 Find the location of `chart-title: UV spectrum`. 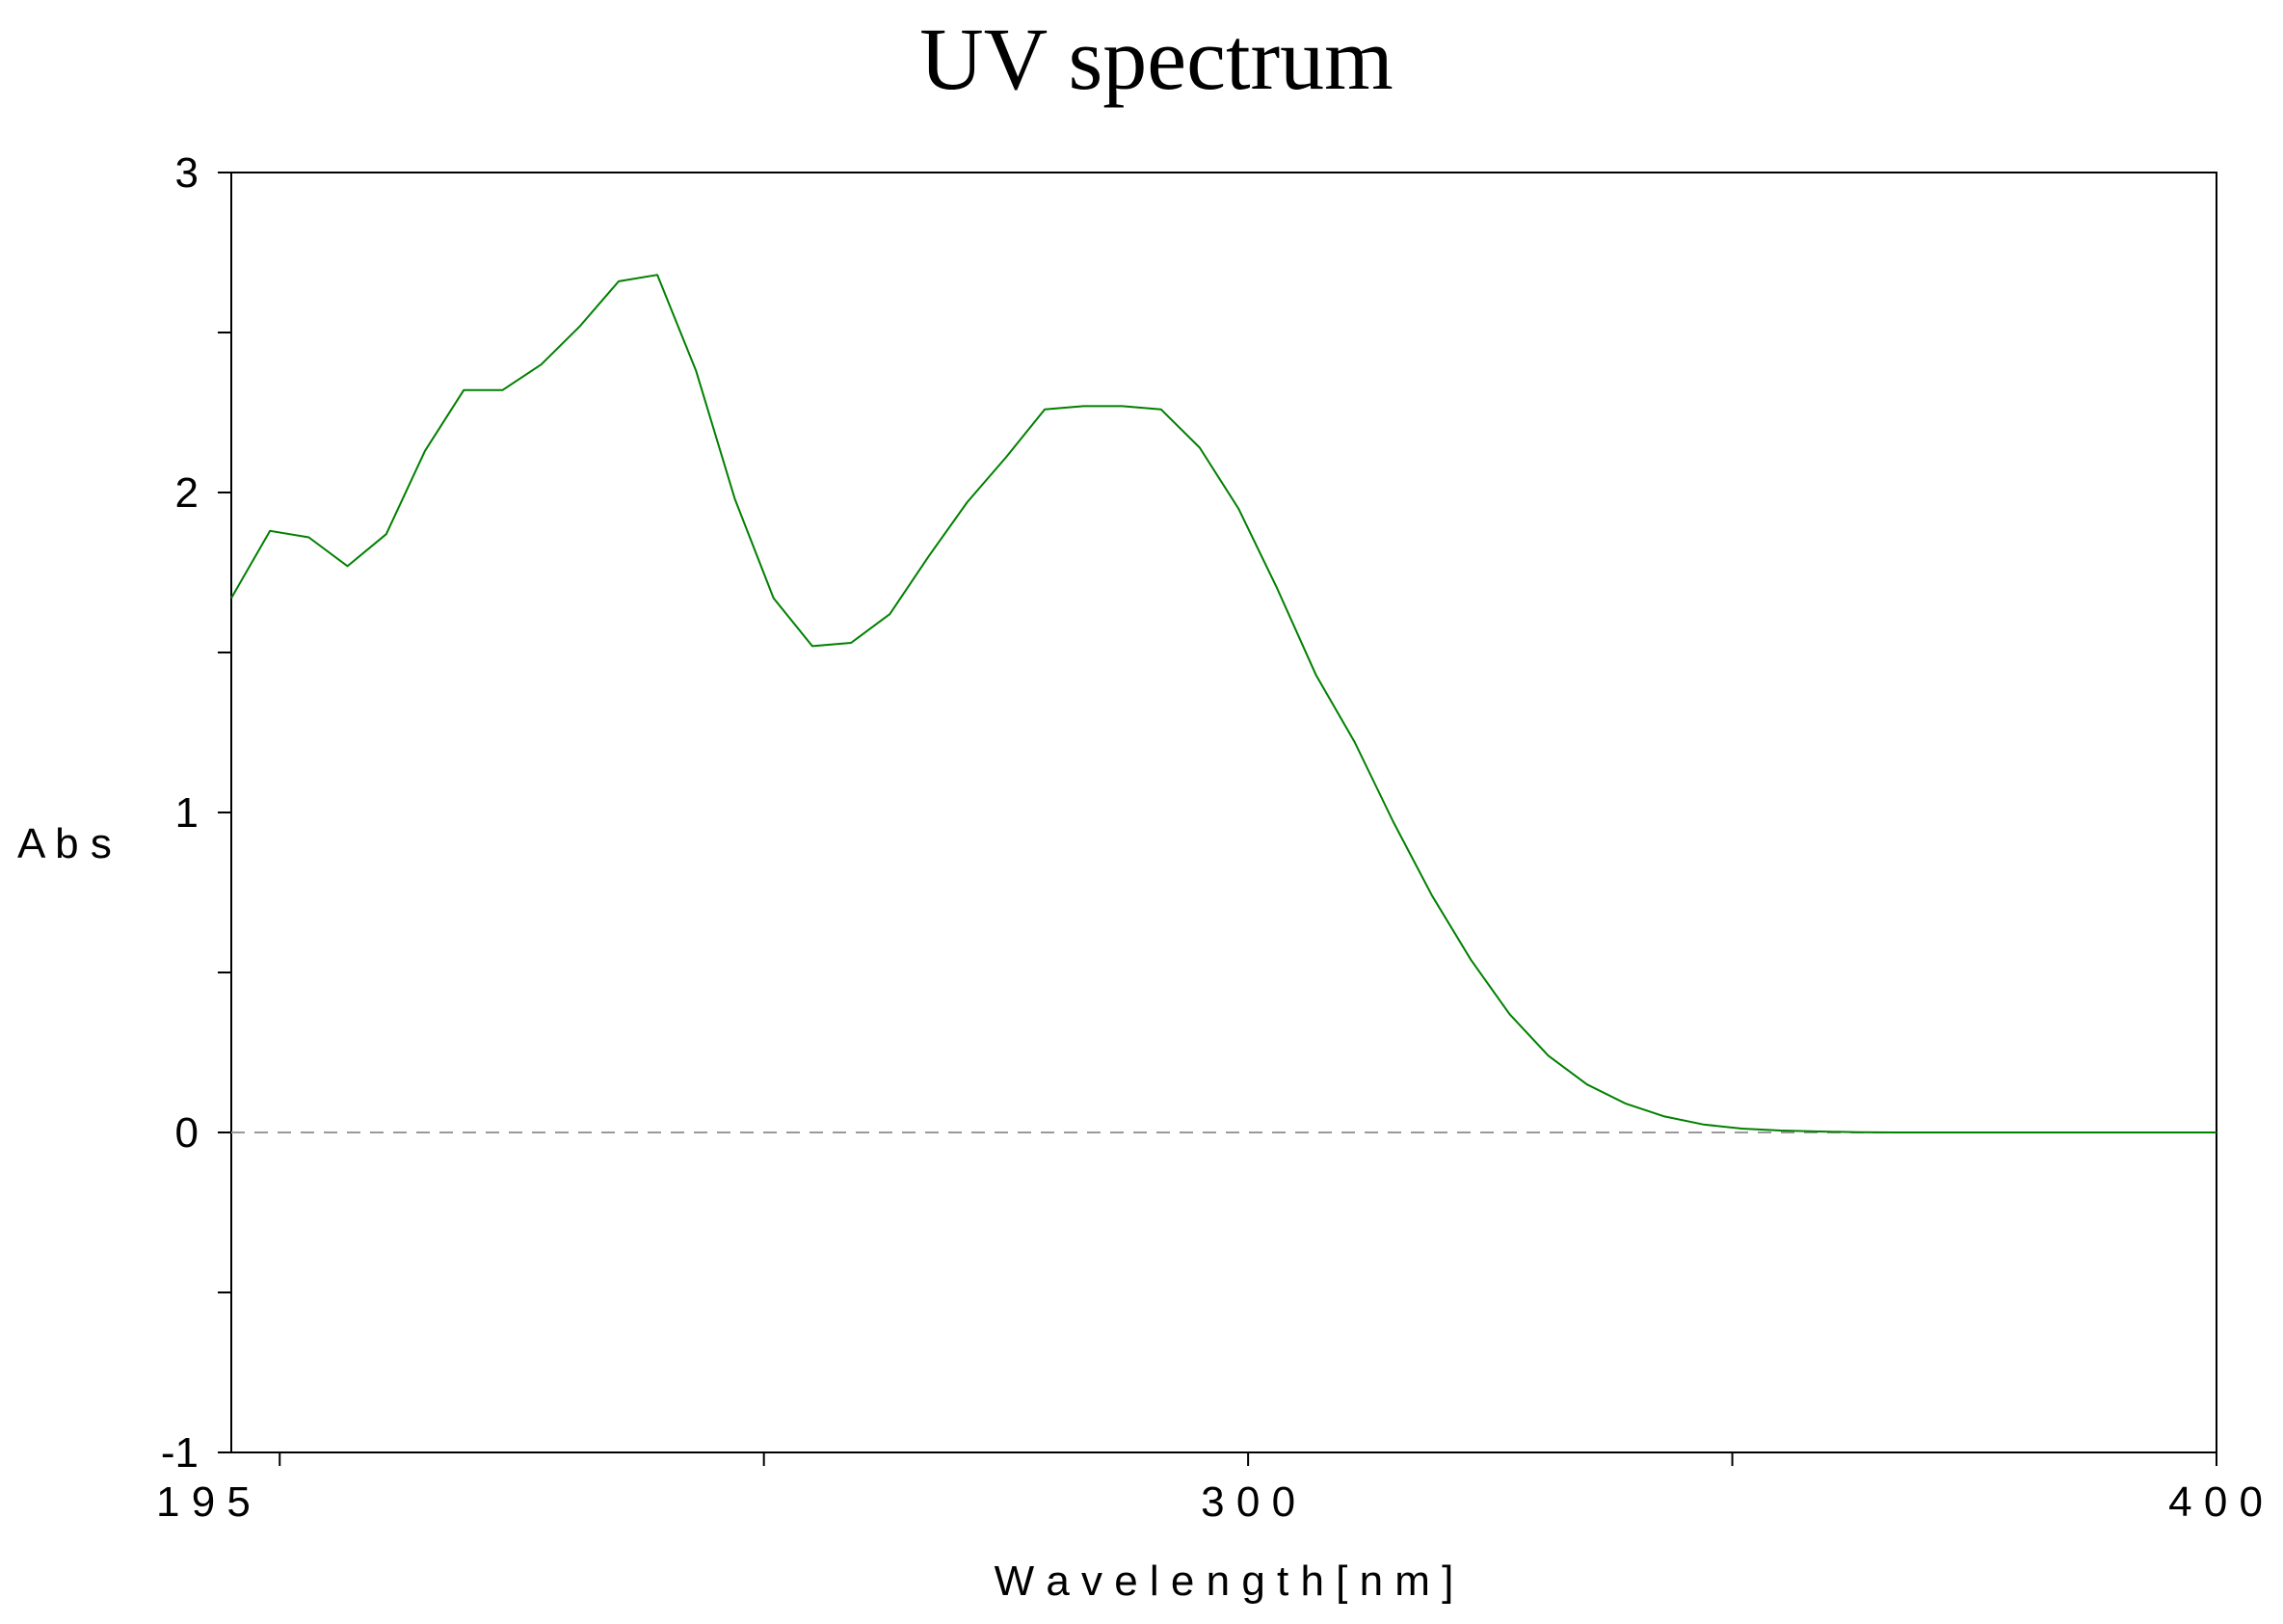

chart-title: UV spectrum is located at coordinates (1156, 59).